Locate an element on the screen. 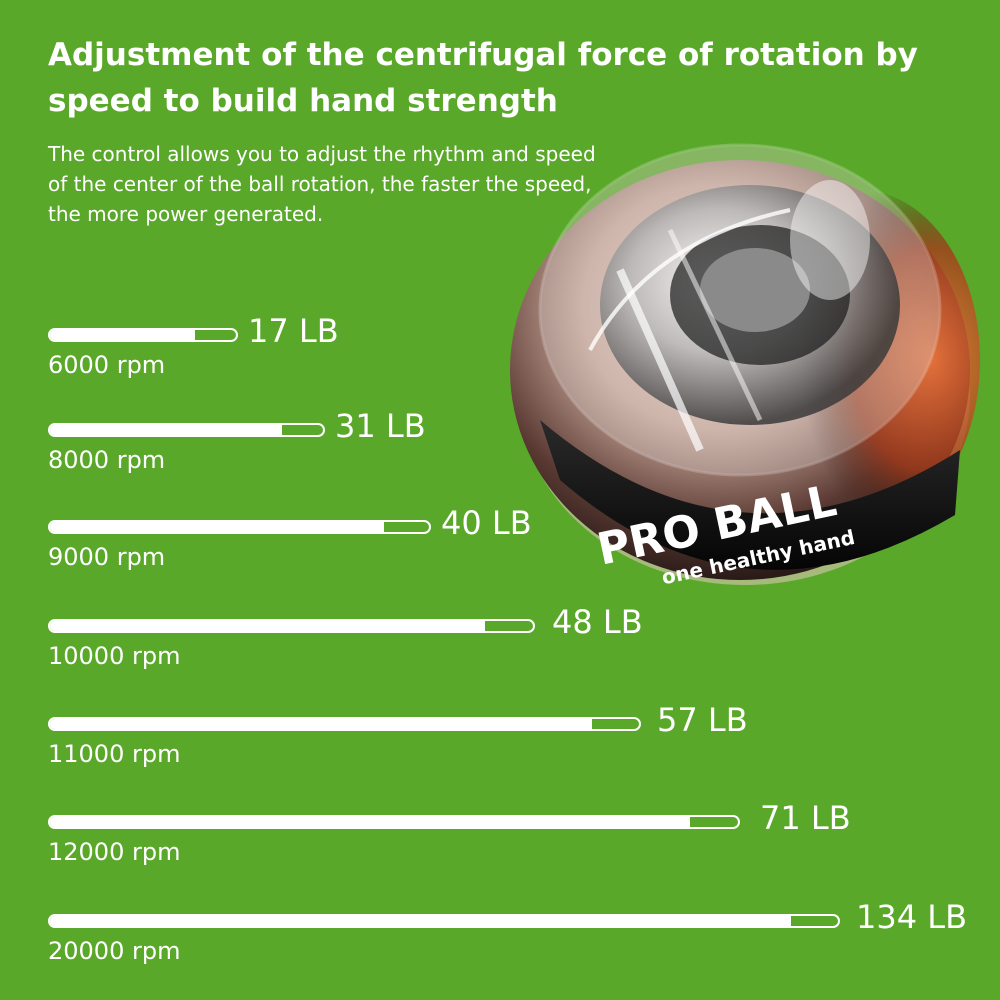  rpm-label: 12000 rpm is located at coordinates (114, 852).